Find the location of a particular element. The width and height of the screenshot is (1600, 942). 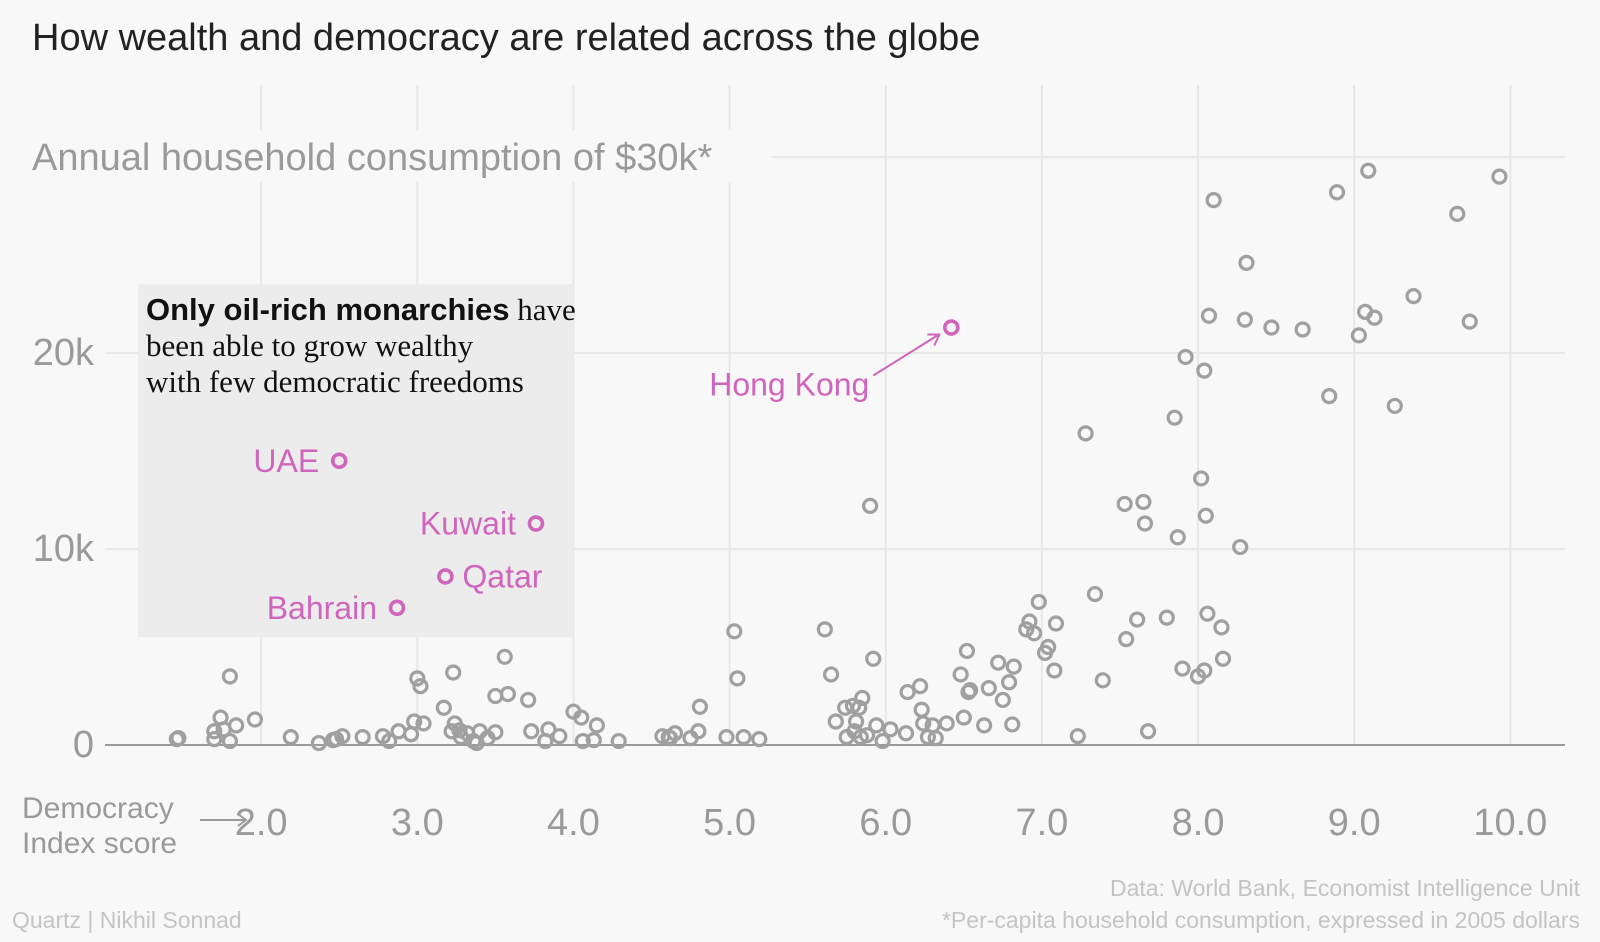

annotation-line2: been able to grow wealthy is located at coordinates (310, 345).